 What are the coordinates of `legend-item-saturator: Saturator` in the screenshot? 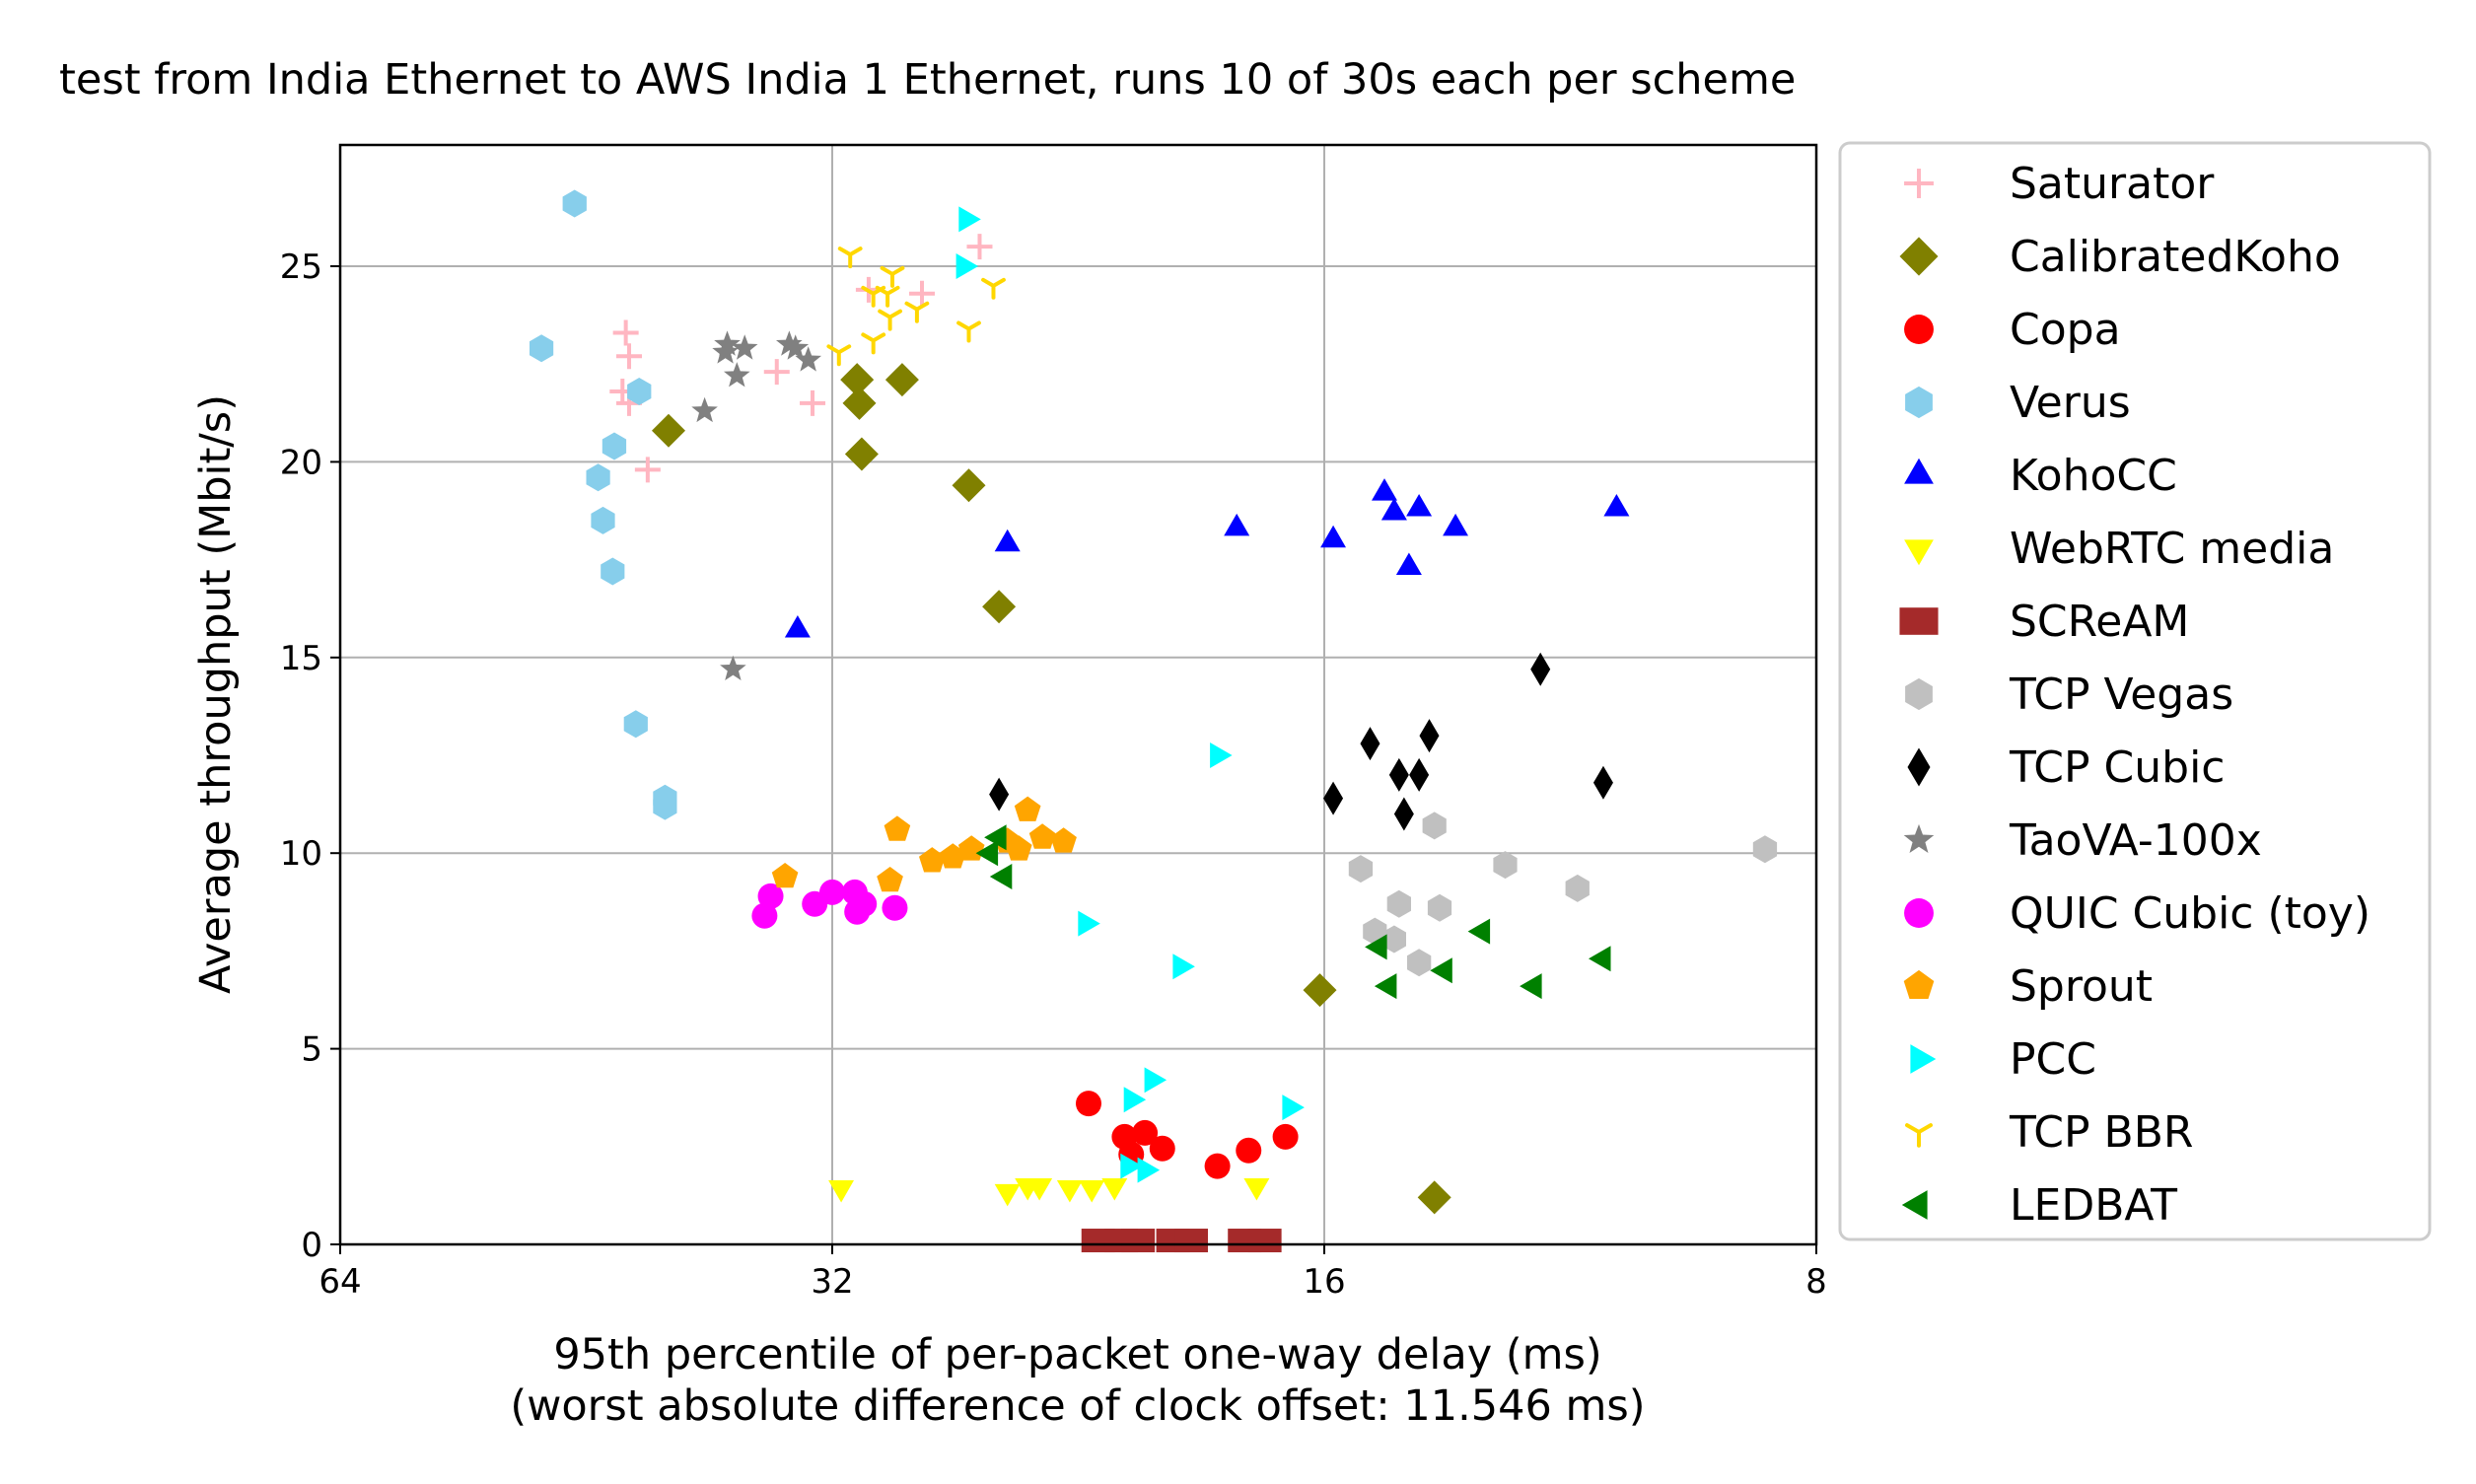 It's located at (2059, 184).